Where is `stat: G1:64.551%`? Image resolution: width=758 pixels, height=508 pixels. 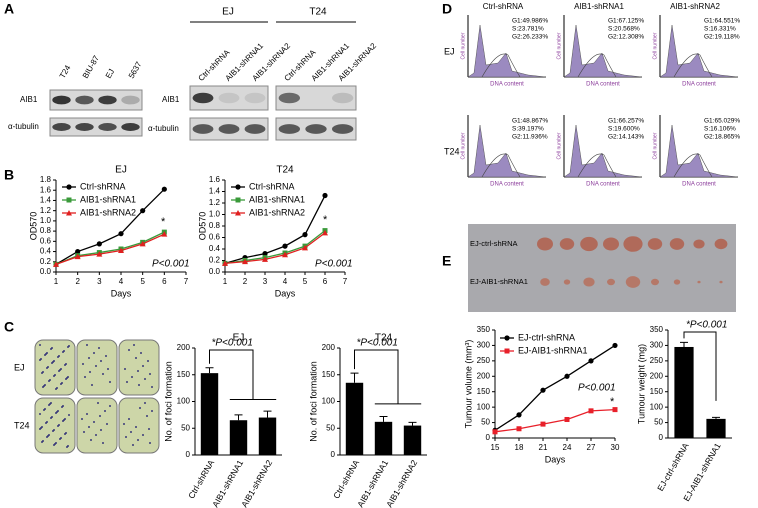
stat: G1:64.551% is located at coordinates (722, 21).